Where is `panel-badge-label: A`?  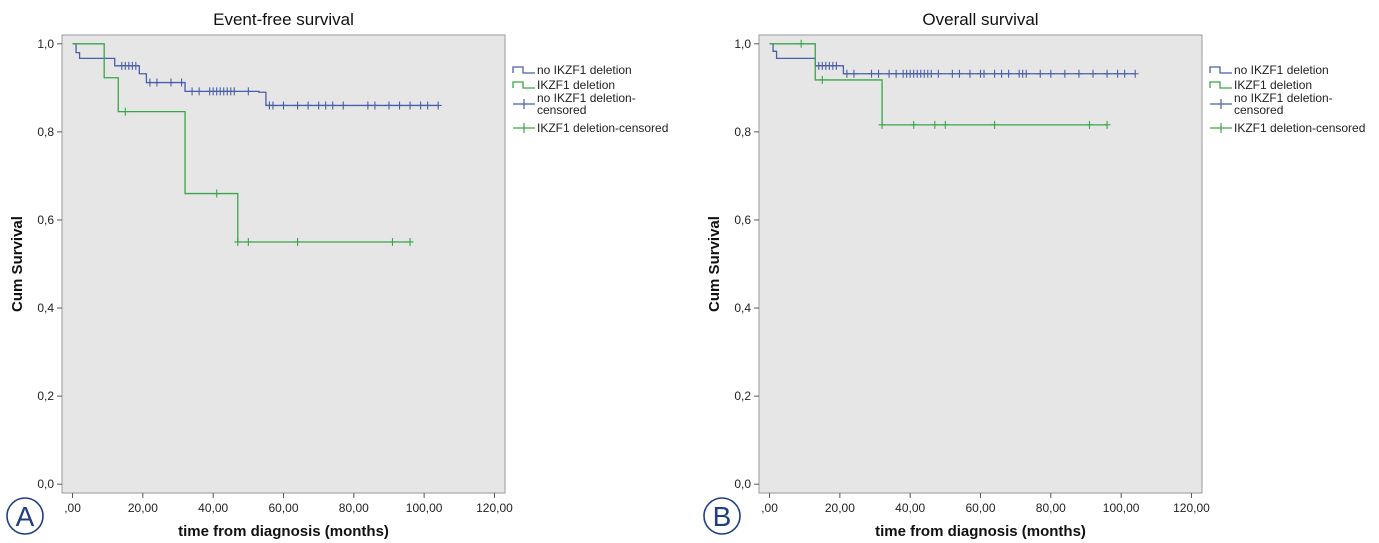 panel-badge-label: A is located at coordinates (25, 516).